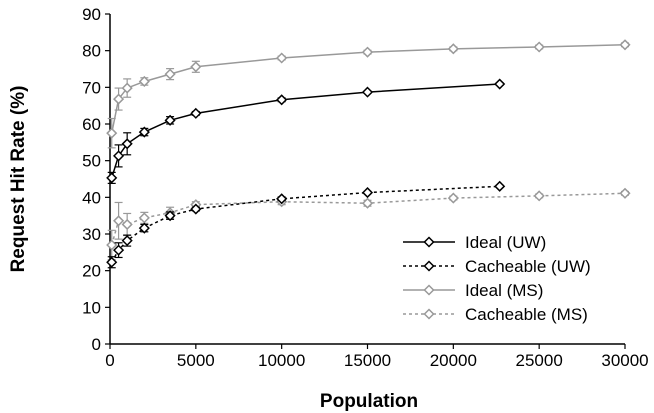  Describe the element at coordinates (91, 197) in the screenshot. I see `y-tick-label: 40` at that location.